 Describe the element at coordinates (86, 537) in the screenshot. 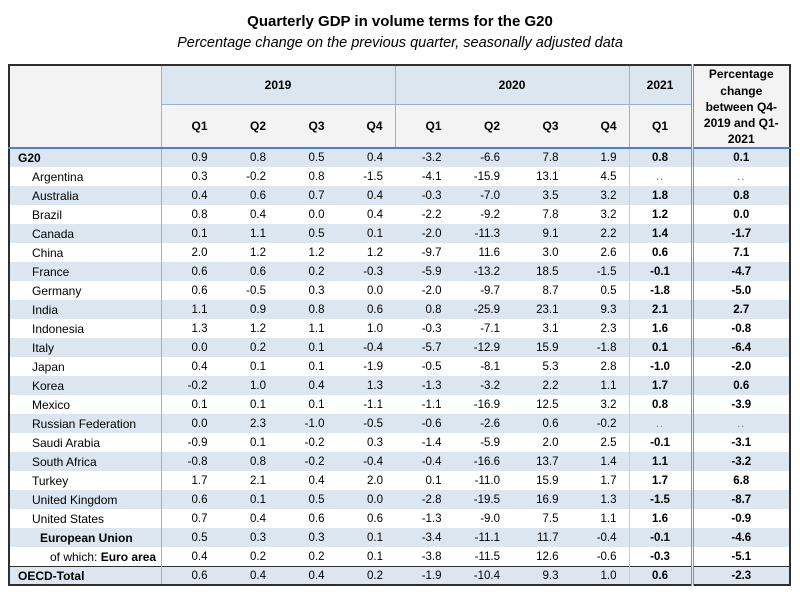

I see `row-label-text: European Union` at that location.